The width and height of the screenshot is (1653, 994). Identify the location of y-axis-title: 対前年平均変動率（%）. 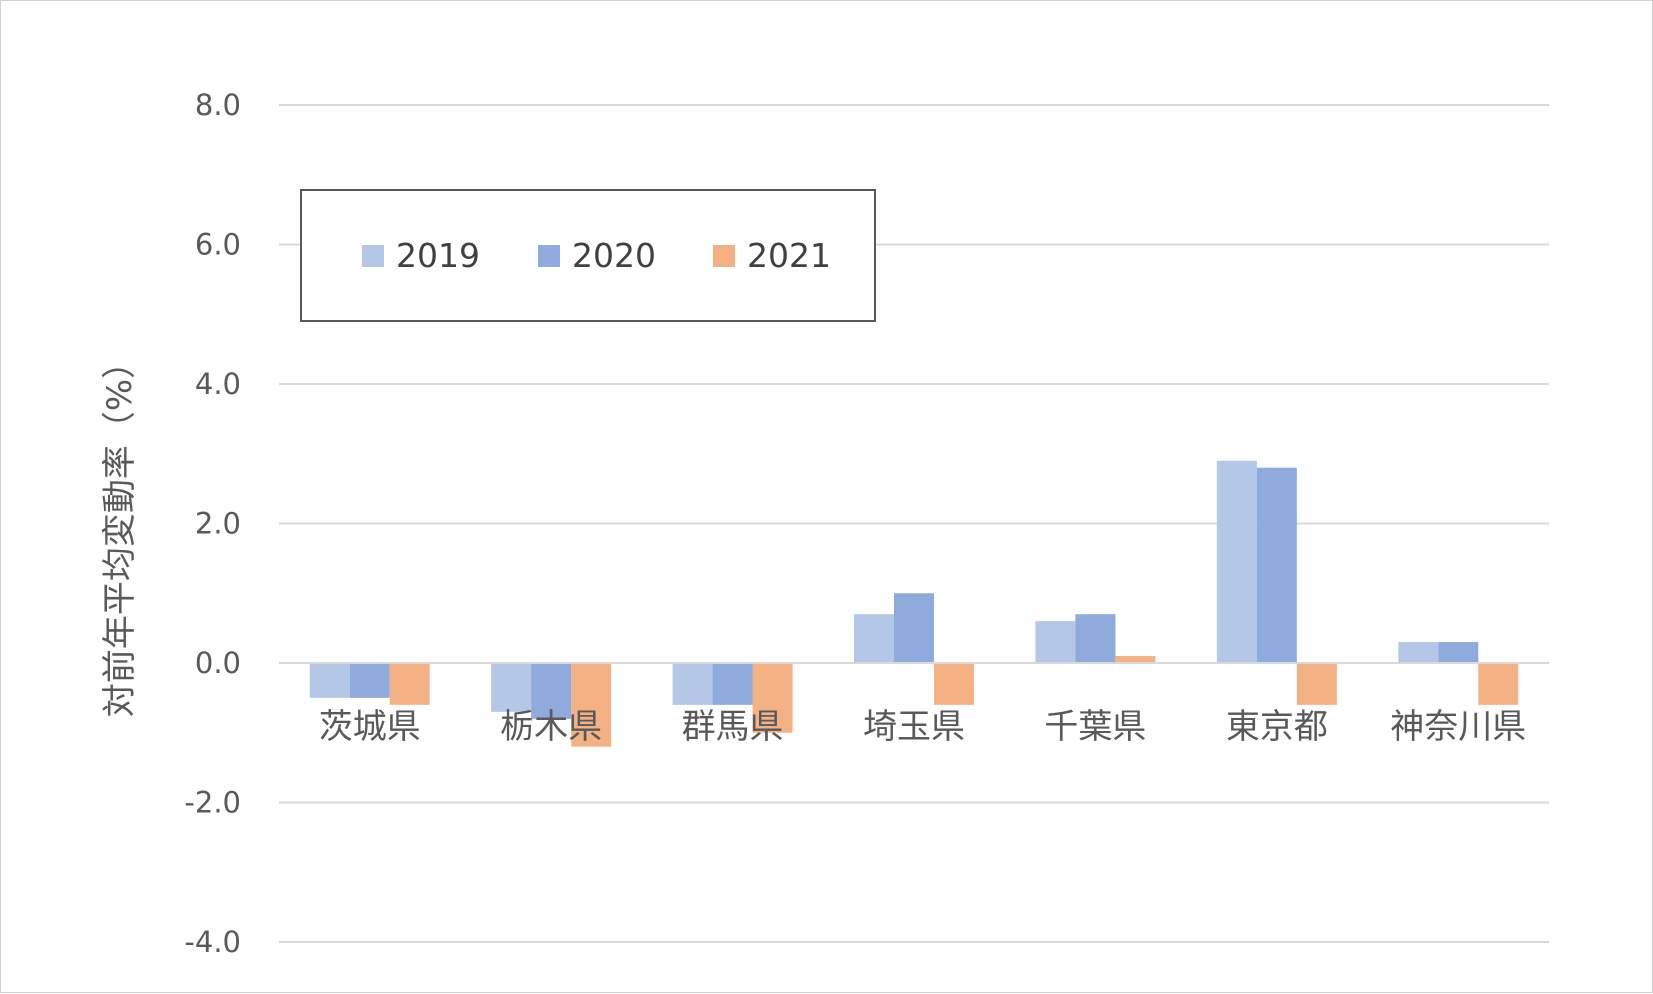
(120, 531).